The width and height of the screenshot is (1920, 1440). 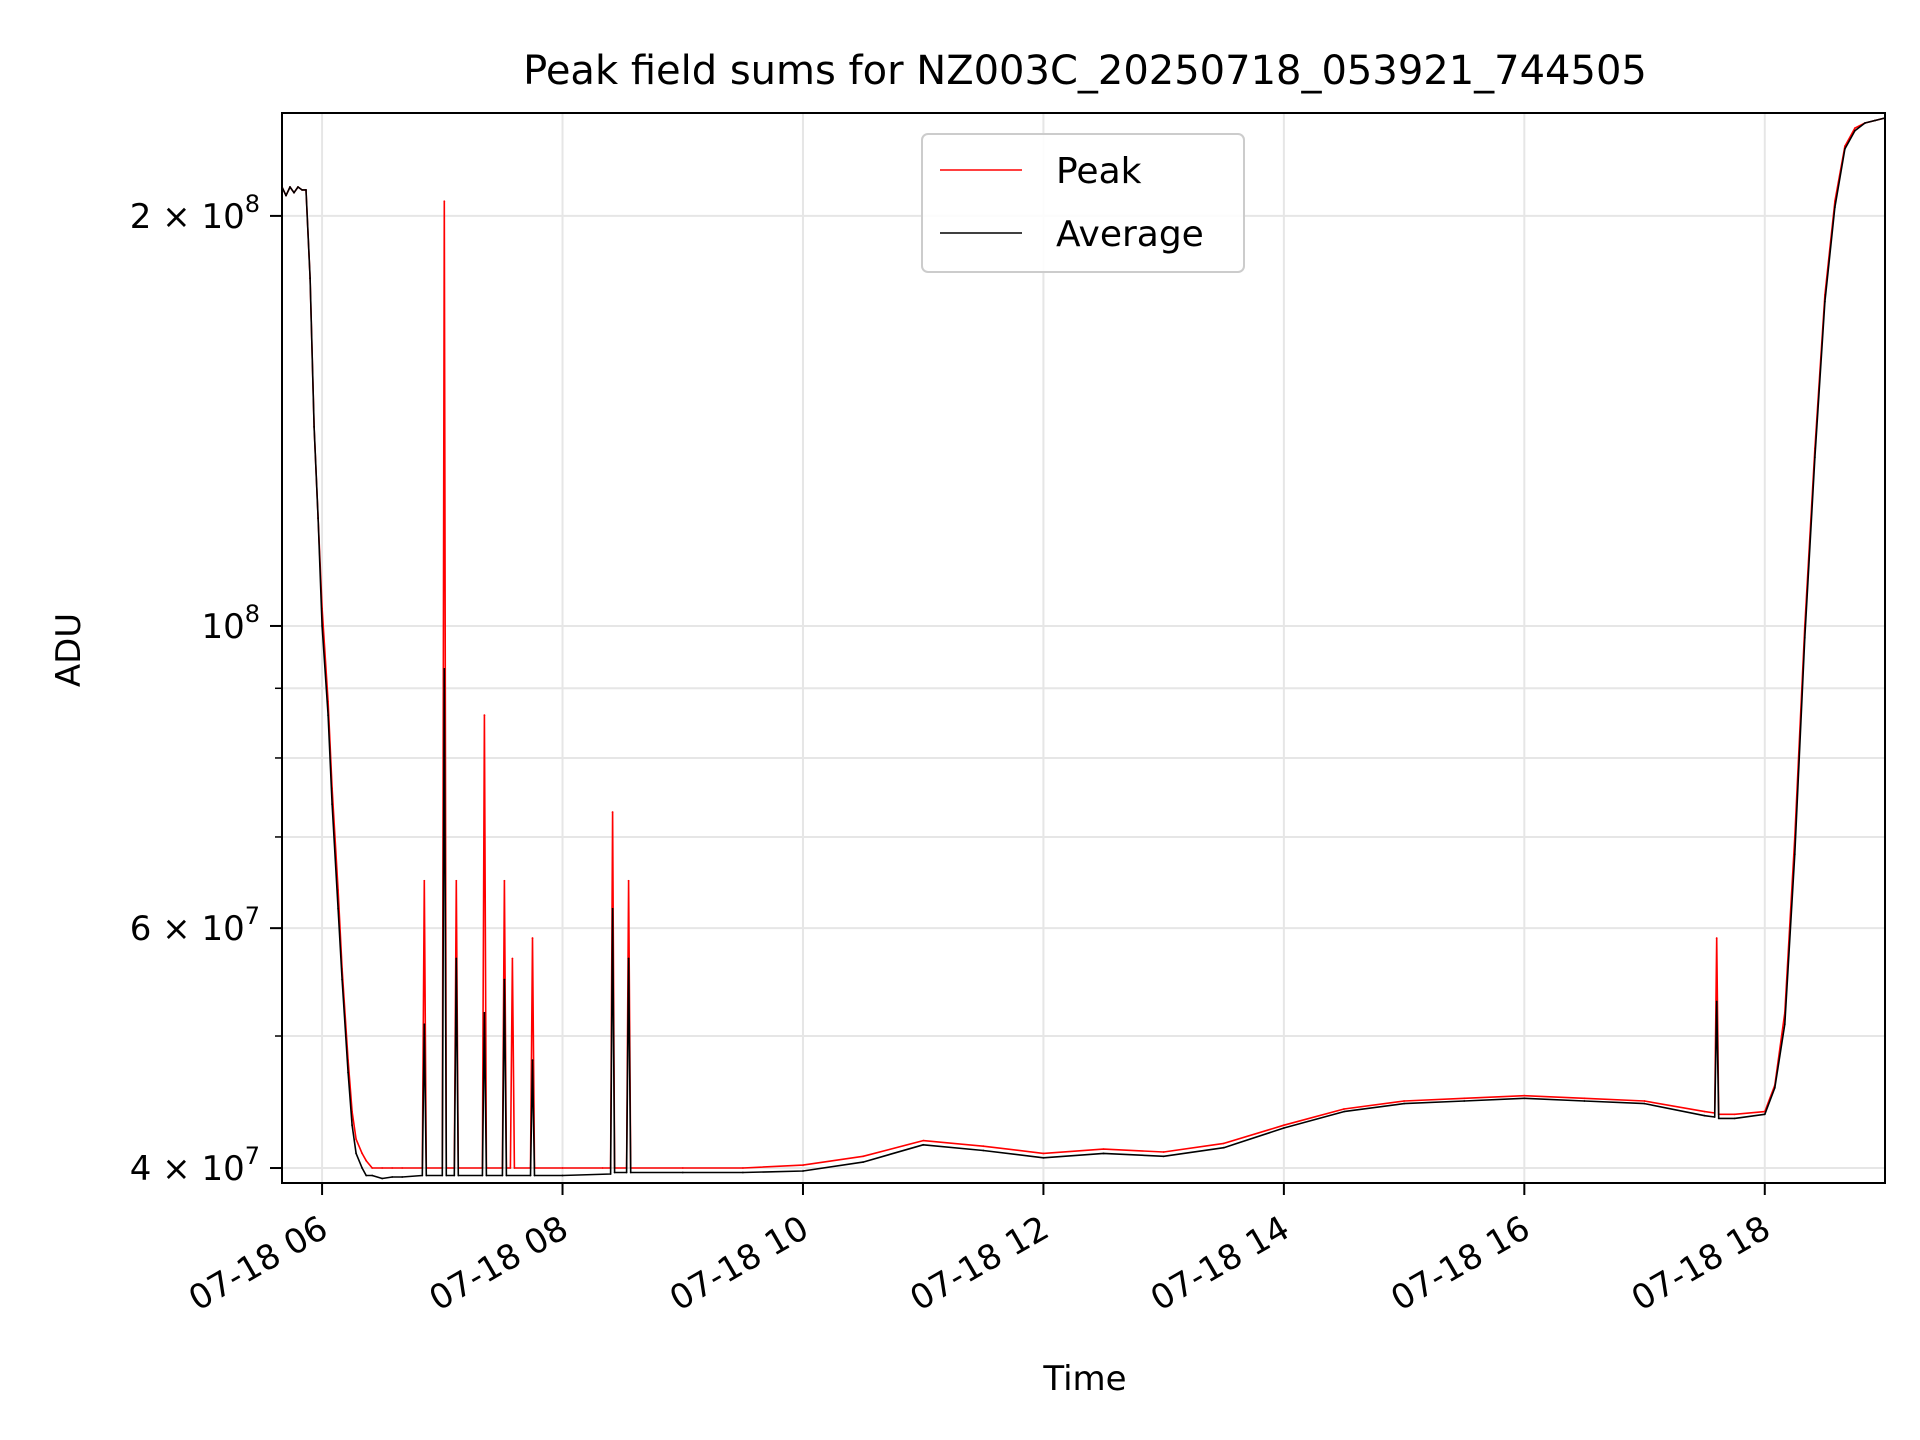 I want to click on legend: Peak Average, so click(x=1083, y=203).